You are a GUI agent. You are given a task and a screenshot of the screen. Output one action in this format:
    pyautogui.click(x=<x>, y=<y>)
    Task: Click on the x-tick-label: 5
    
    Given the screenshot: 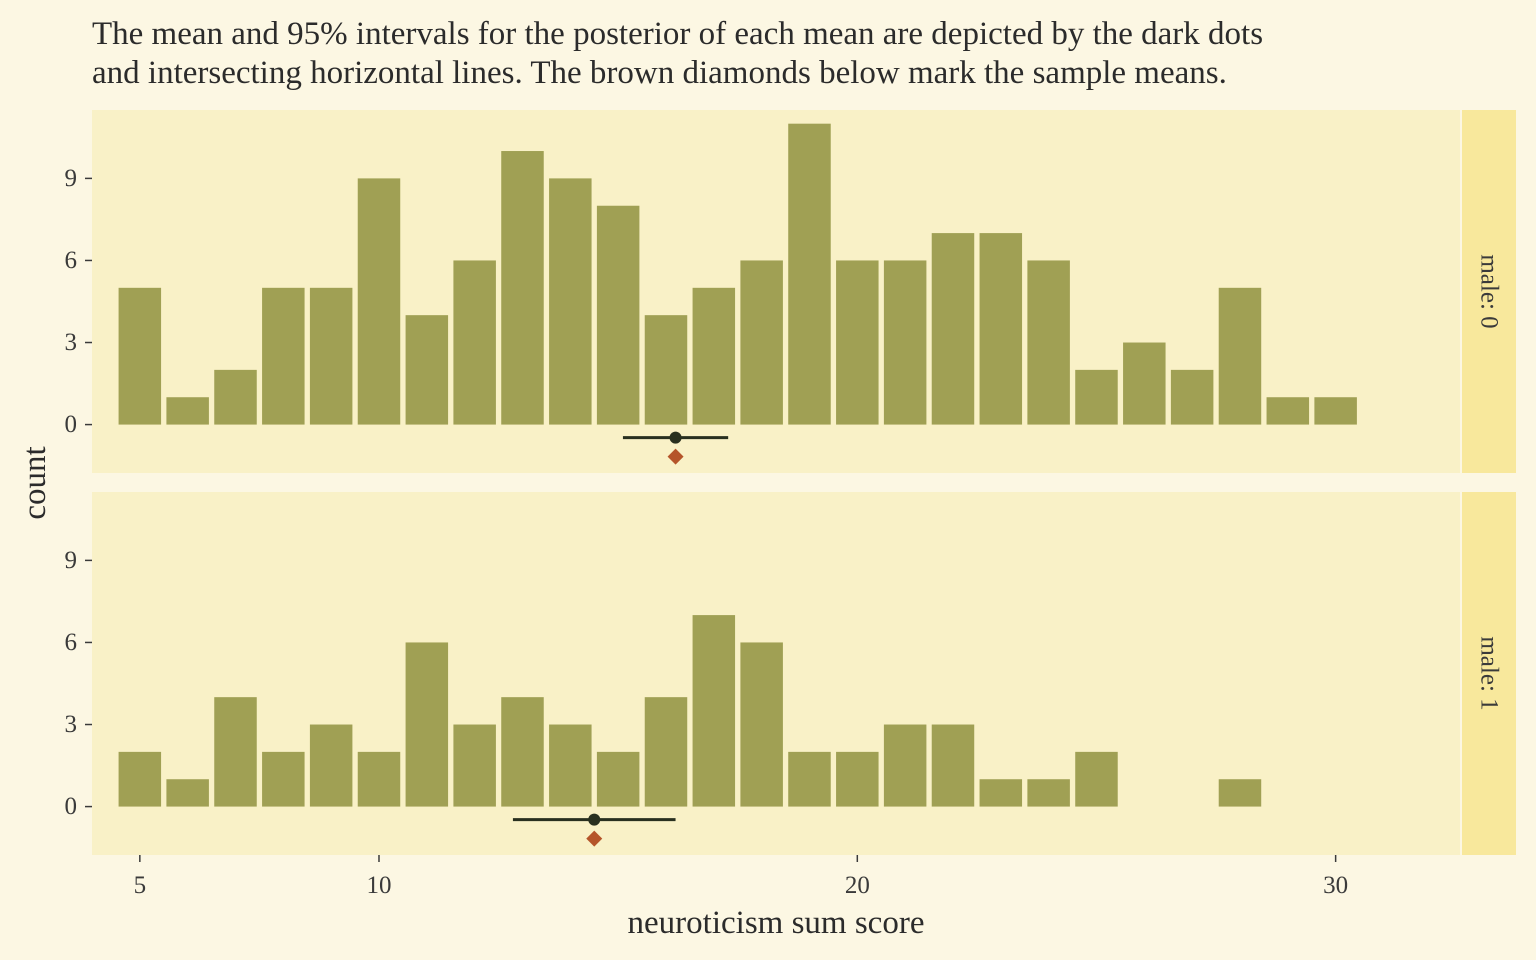 What is the action you would take?
    pyautogui.click(x=140, y=885)
    